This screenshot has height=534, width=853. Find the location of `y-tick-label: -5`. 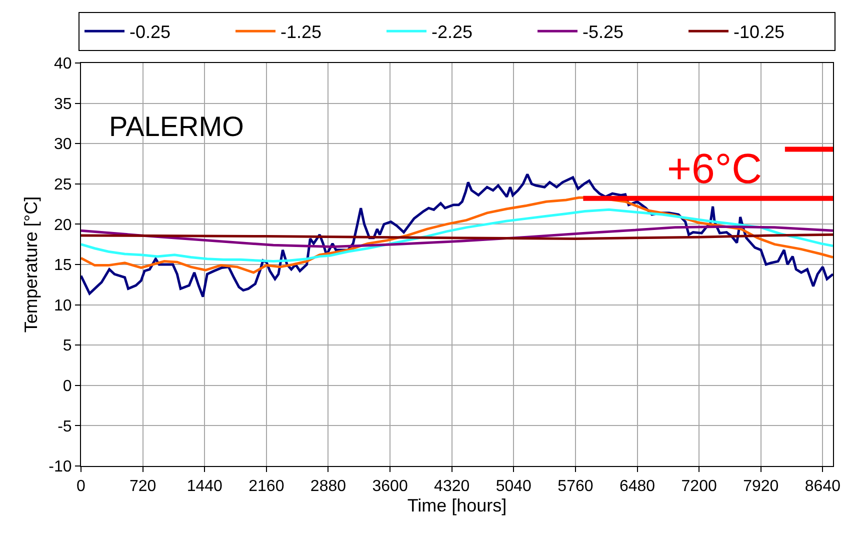

y-tick-label: -5 is located at coordinates (65, 427).